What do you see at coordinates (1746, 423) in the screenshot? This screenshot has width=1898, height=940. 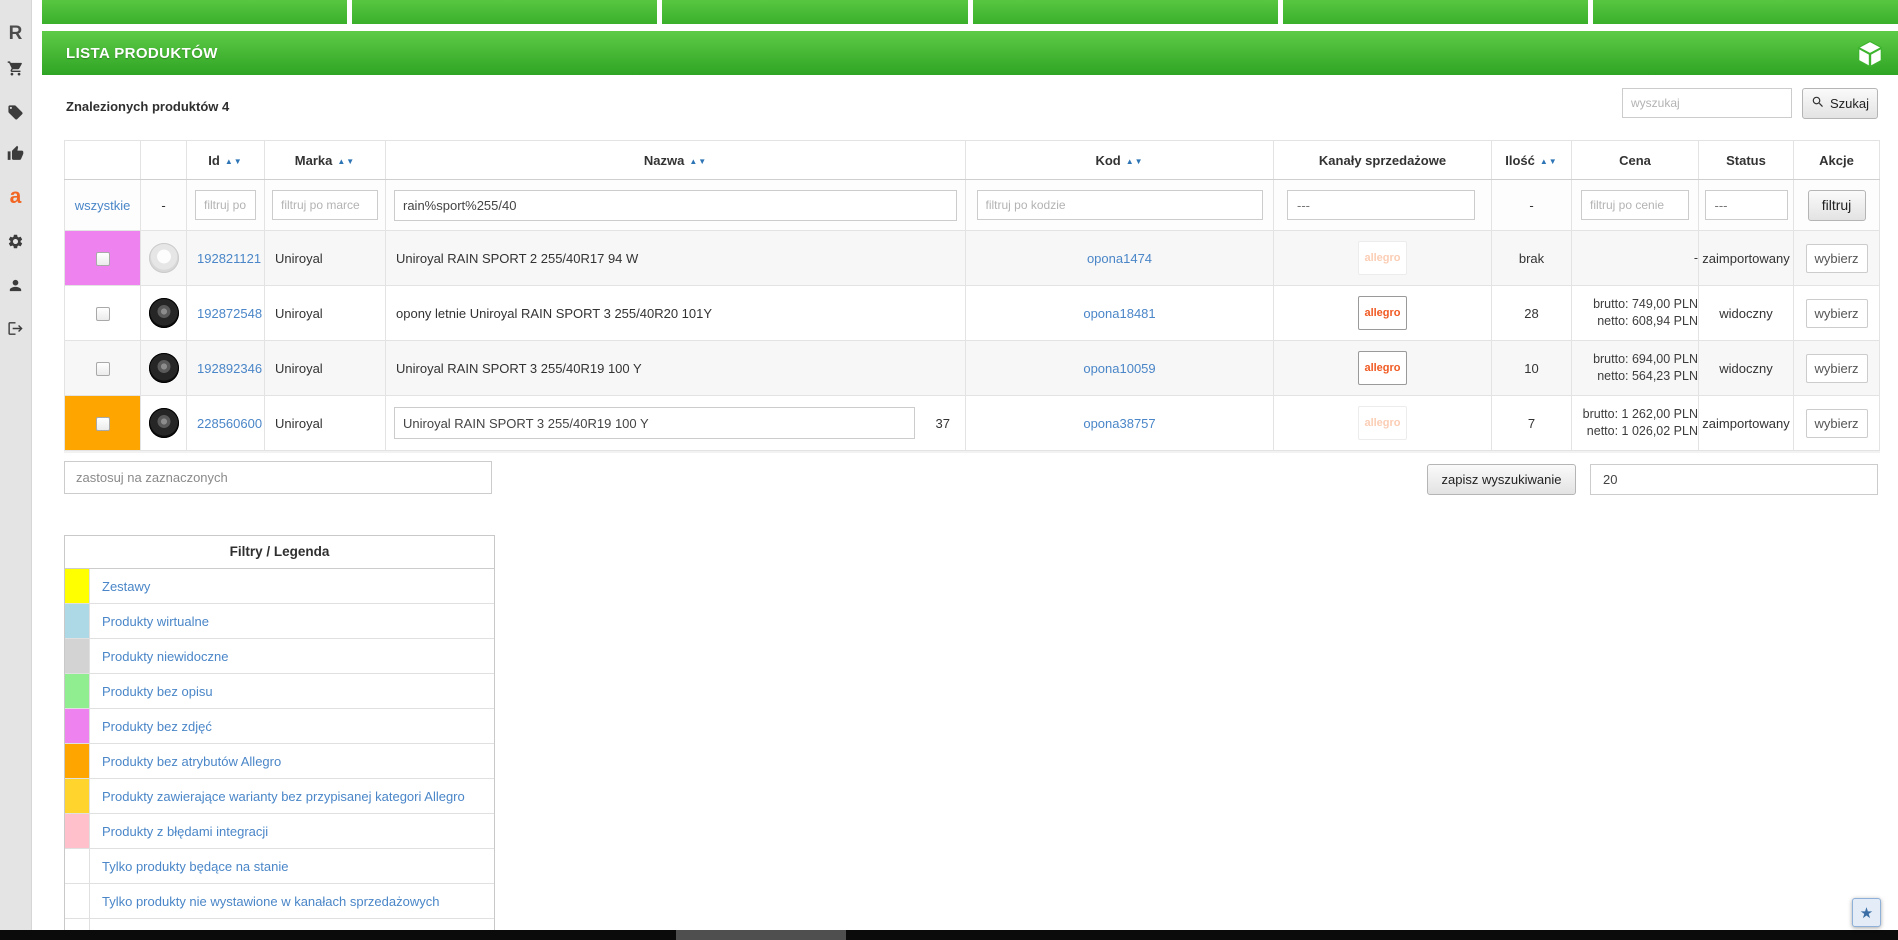 I see `row-status-cell: zaimportowany` at bounding box center [1746, 423].